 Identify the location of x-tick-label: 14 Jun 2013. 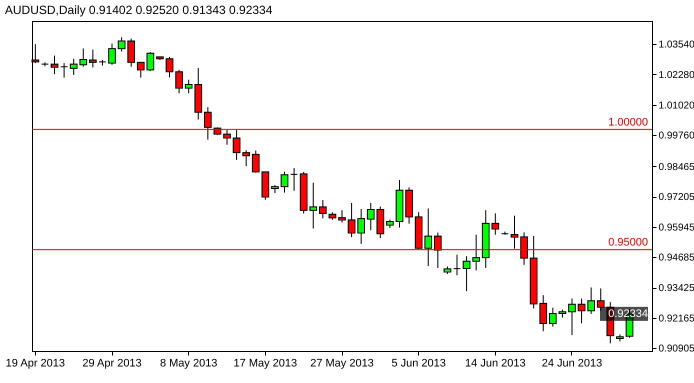
(495, 364).